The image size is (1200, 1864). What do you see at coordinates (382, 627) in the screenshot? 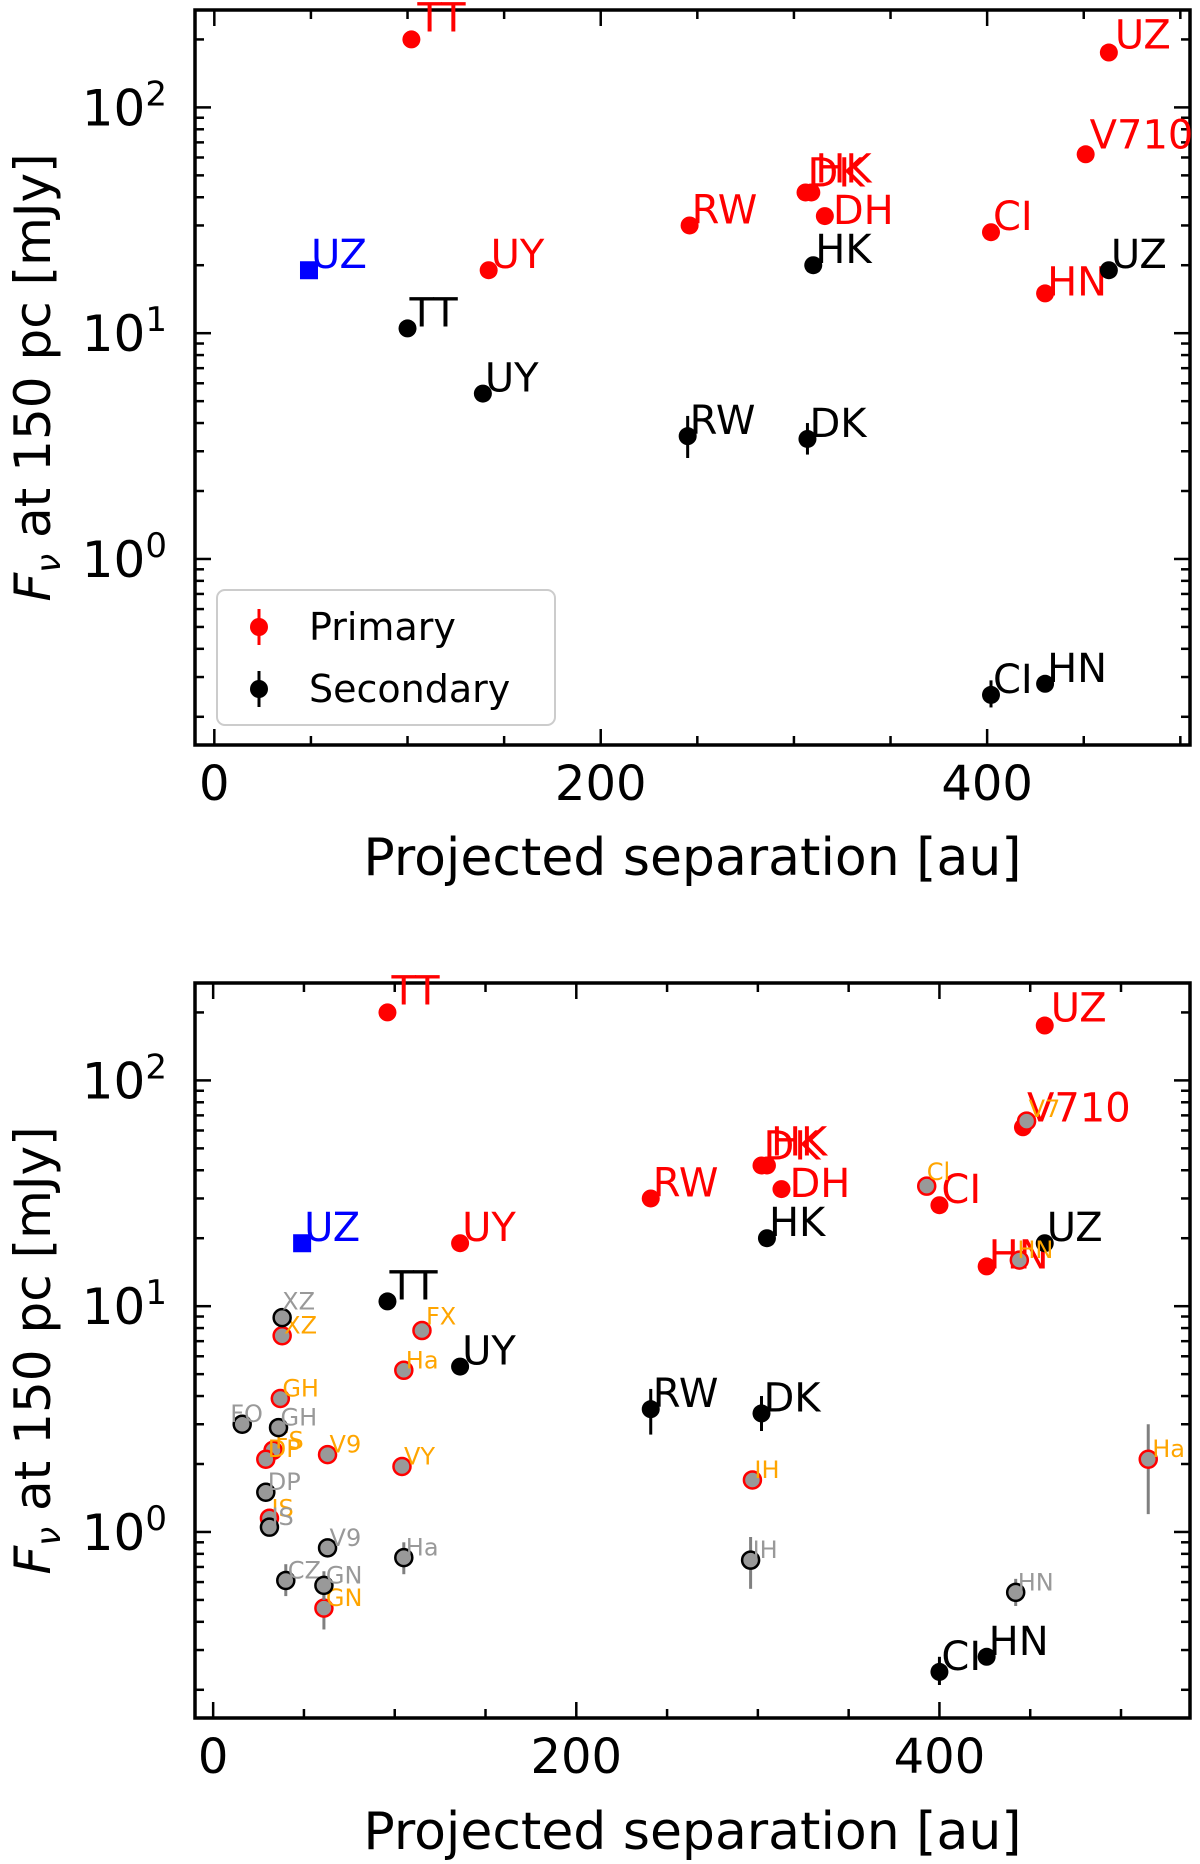
I see `legend-label: Primary` at bounding box center [382, 627].